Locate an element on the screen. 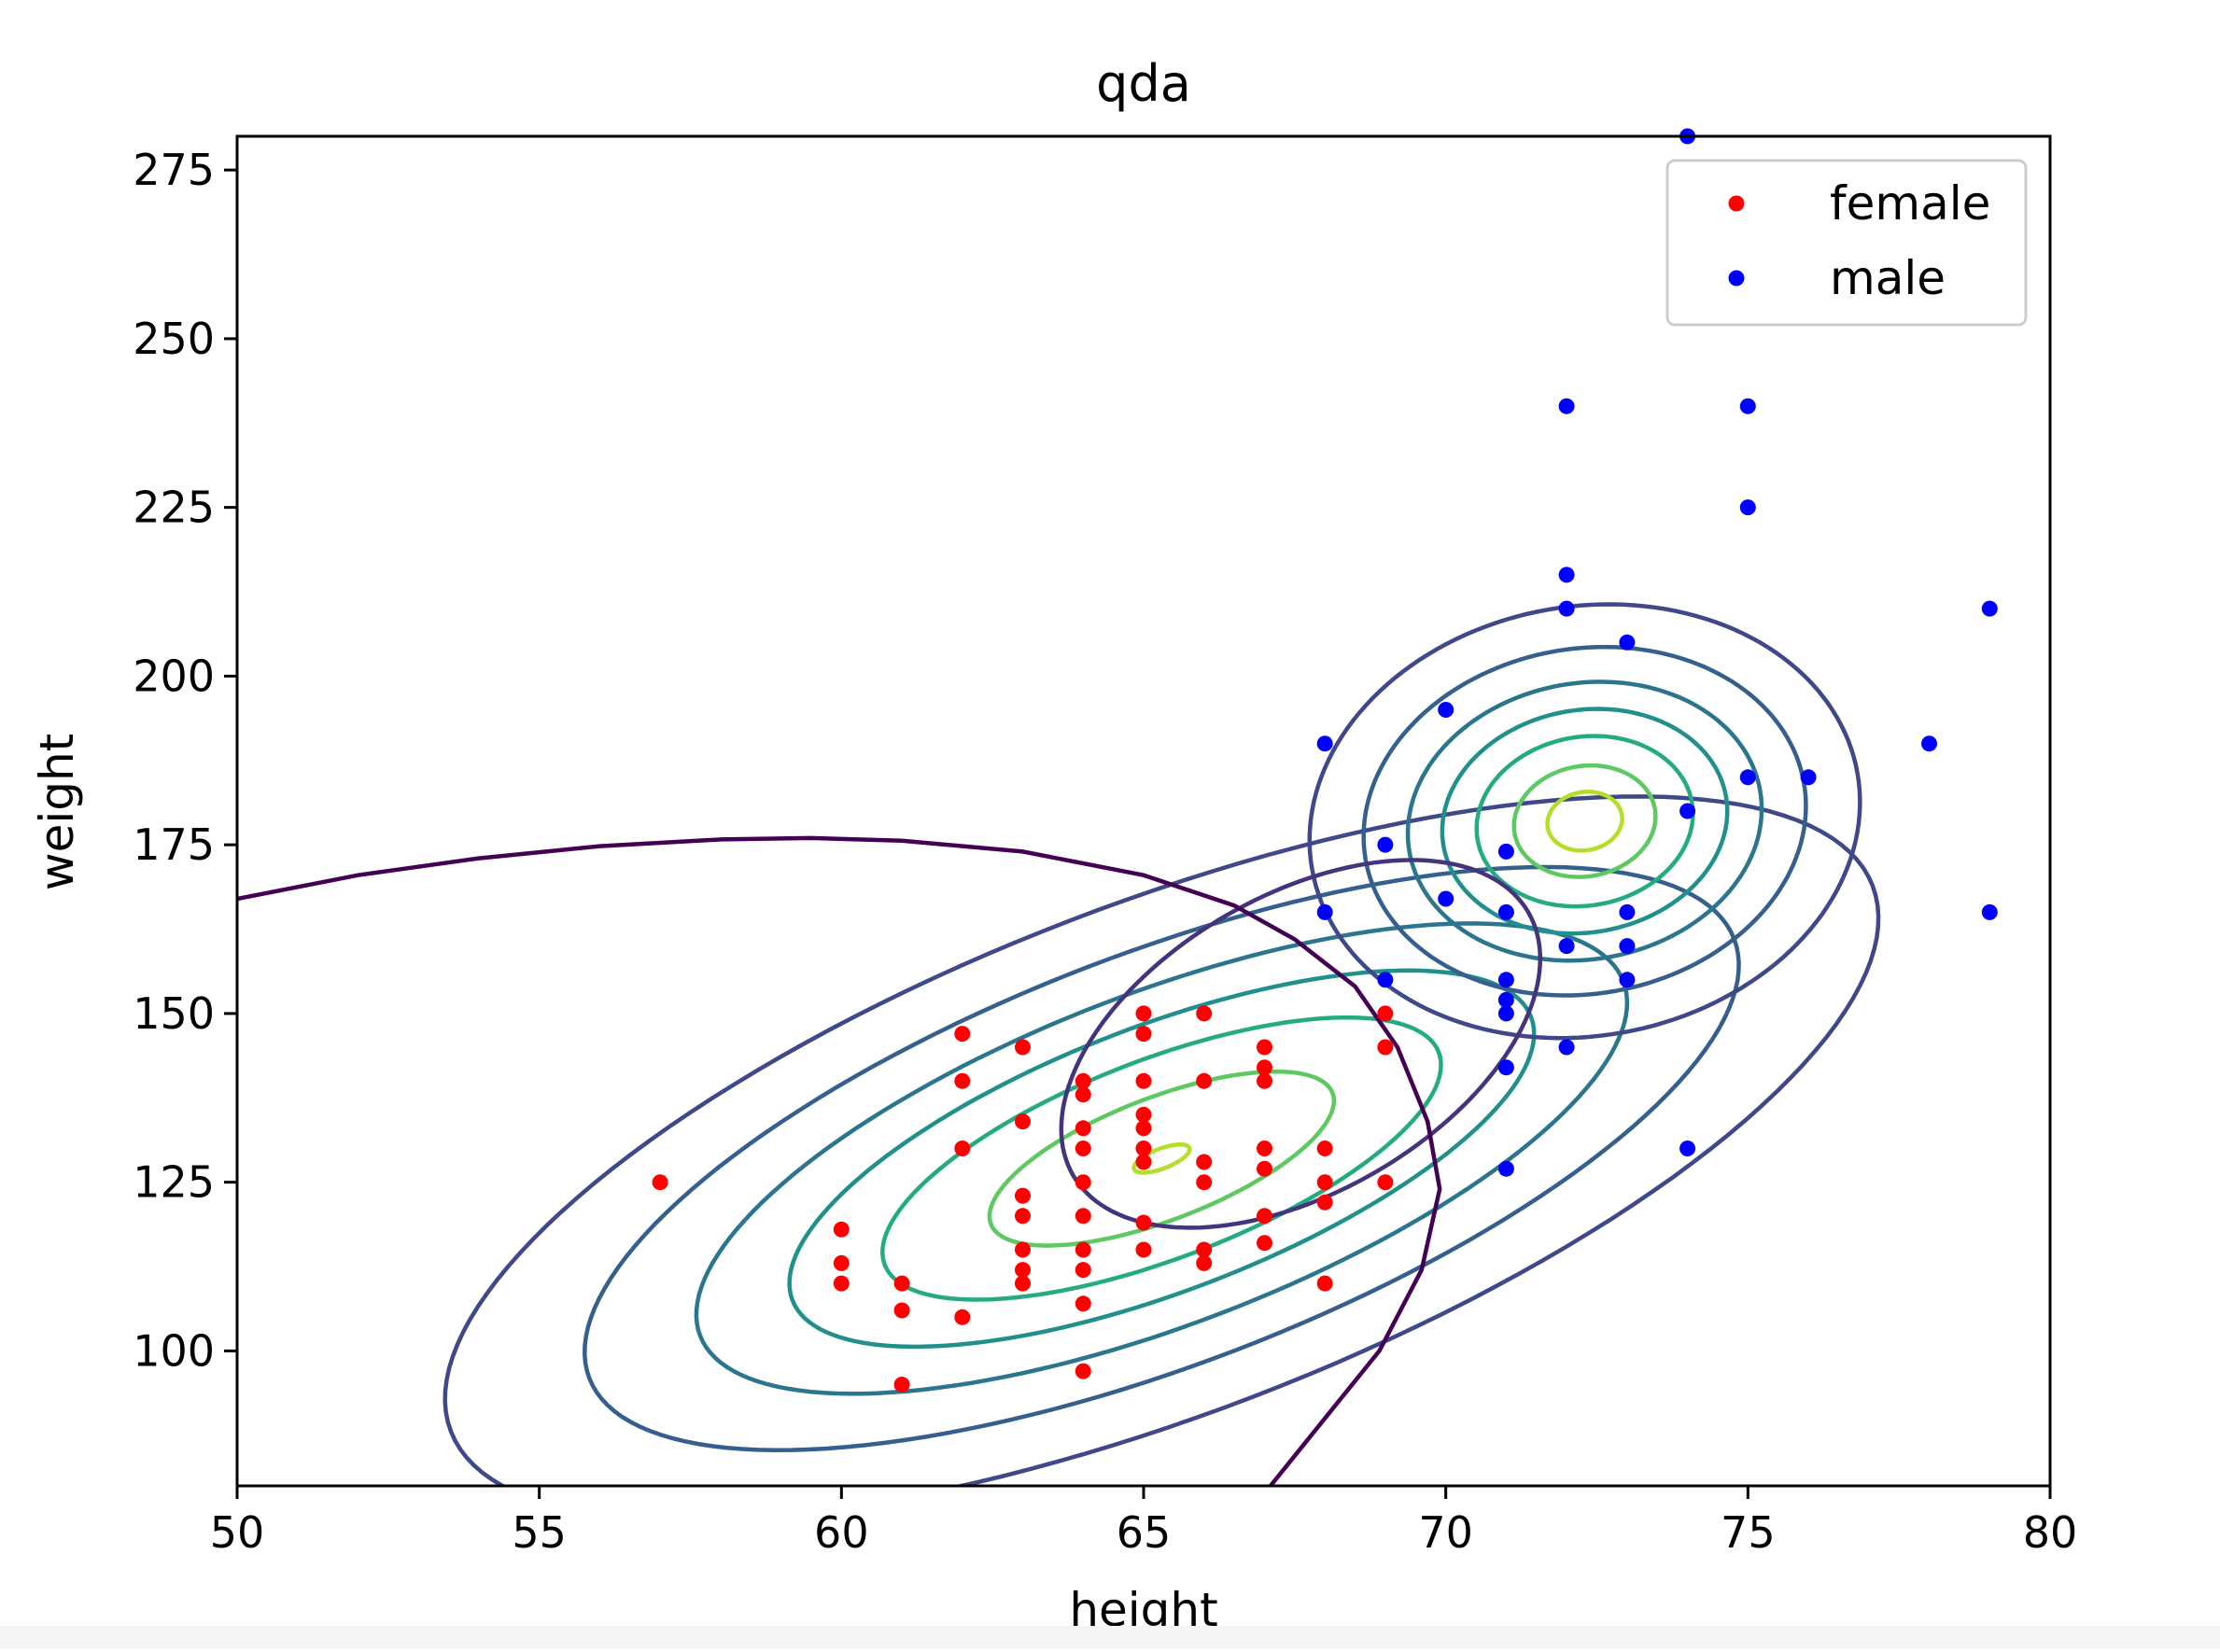 The height and width of the screenshot is (1652, 2220). chart-title: qda is located at coordinates (1143, 83).